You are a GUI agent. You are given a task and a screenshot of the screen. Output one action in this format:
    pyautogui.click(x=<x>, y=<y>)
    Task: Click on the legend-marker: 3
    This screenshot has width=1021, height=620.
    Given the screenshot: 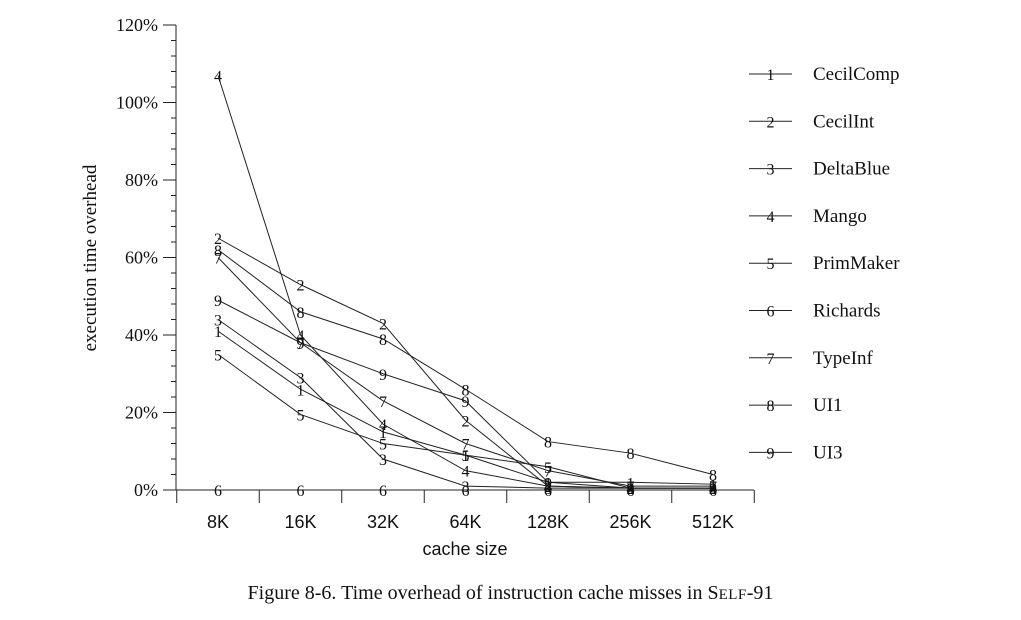 What is the action you would take?
    pyautogui.click(x=771, y=170)
    